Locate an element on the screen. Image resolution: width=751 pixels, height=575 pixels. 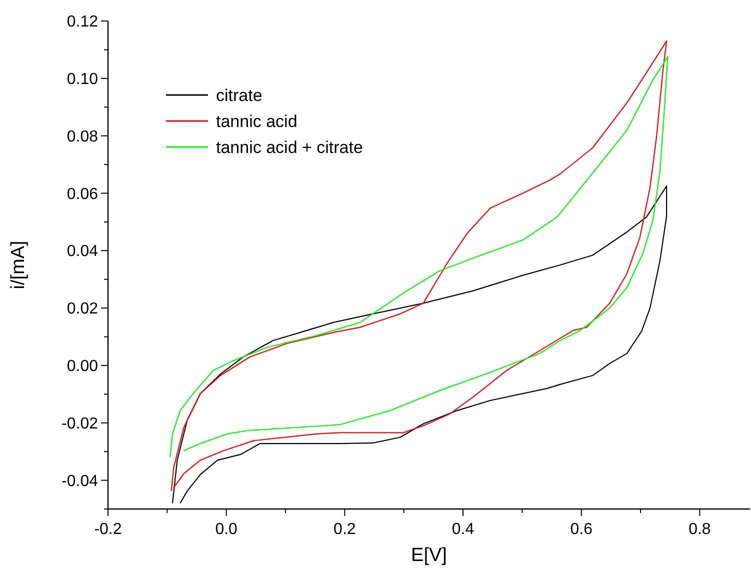
legend-label: tannic acid is located at coordinates (257, 121).